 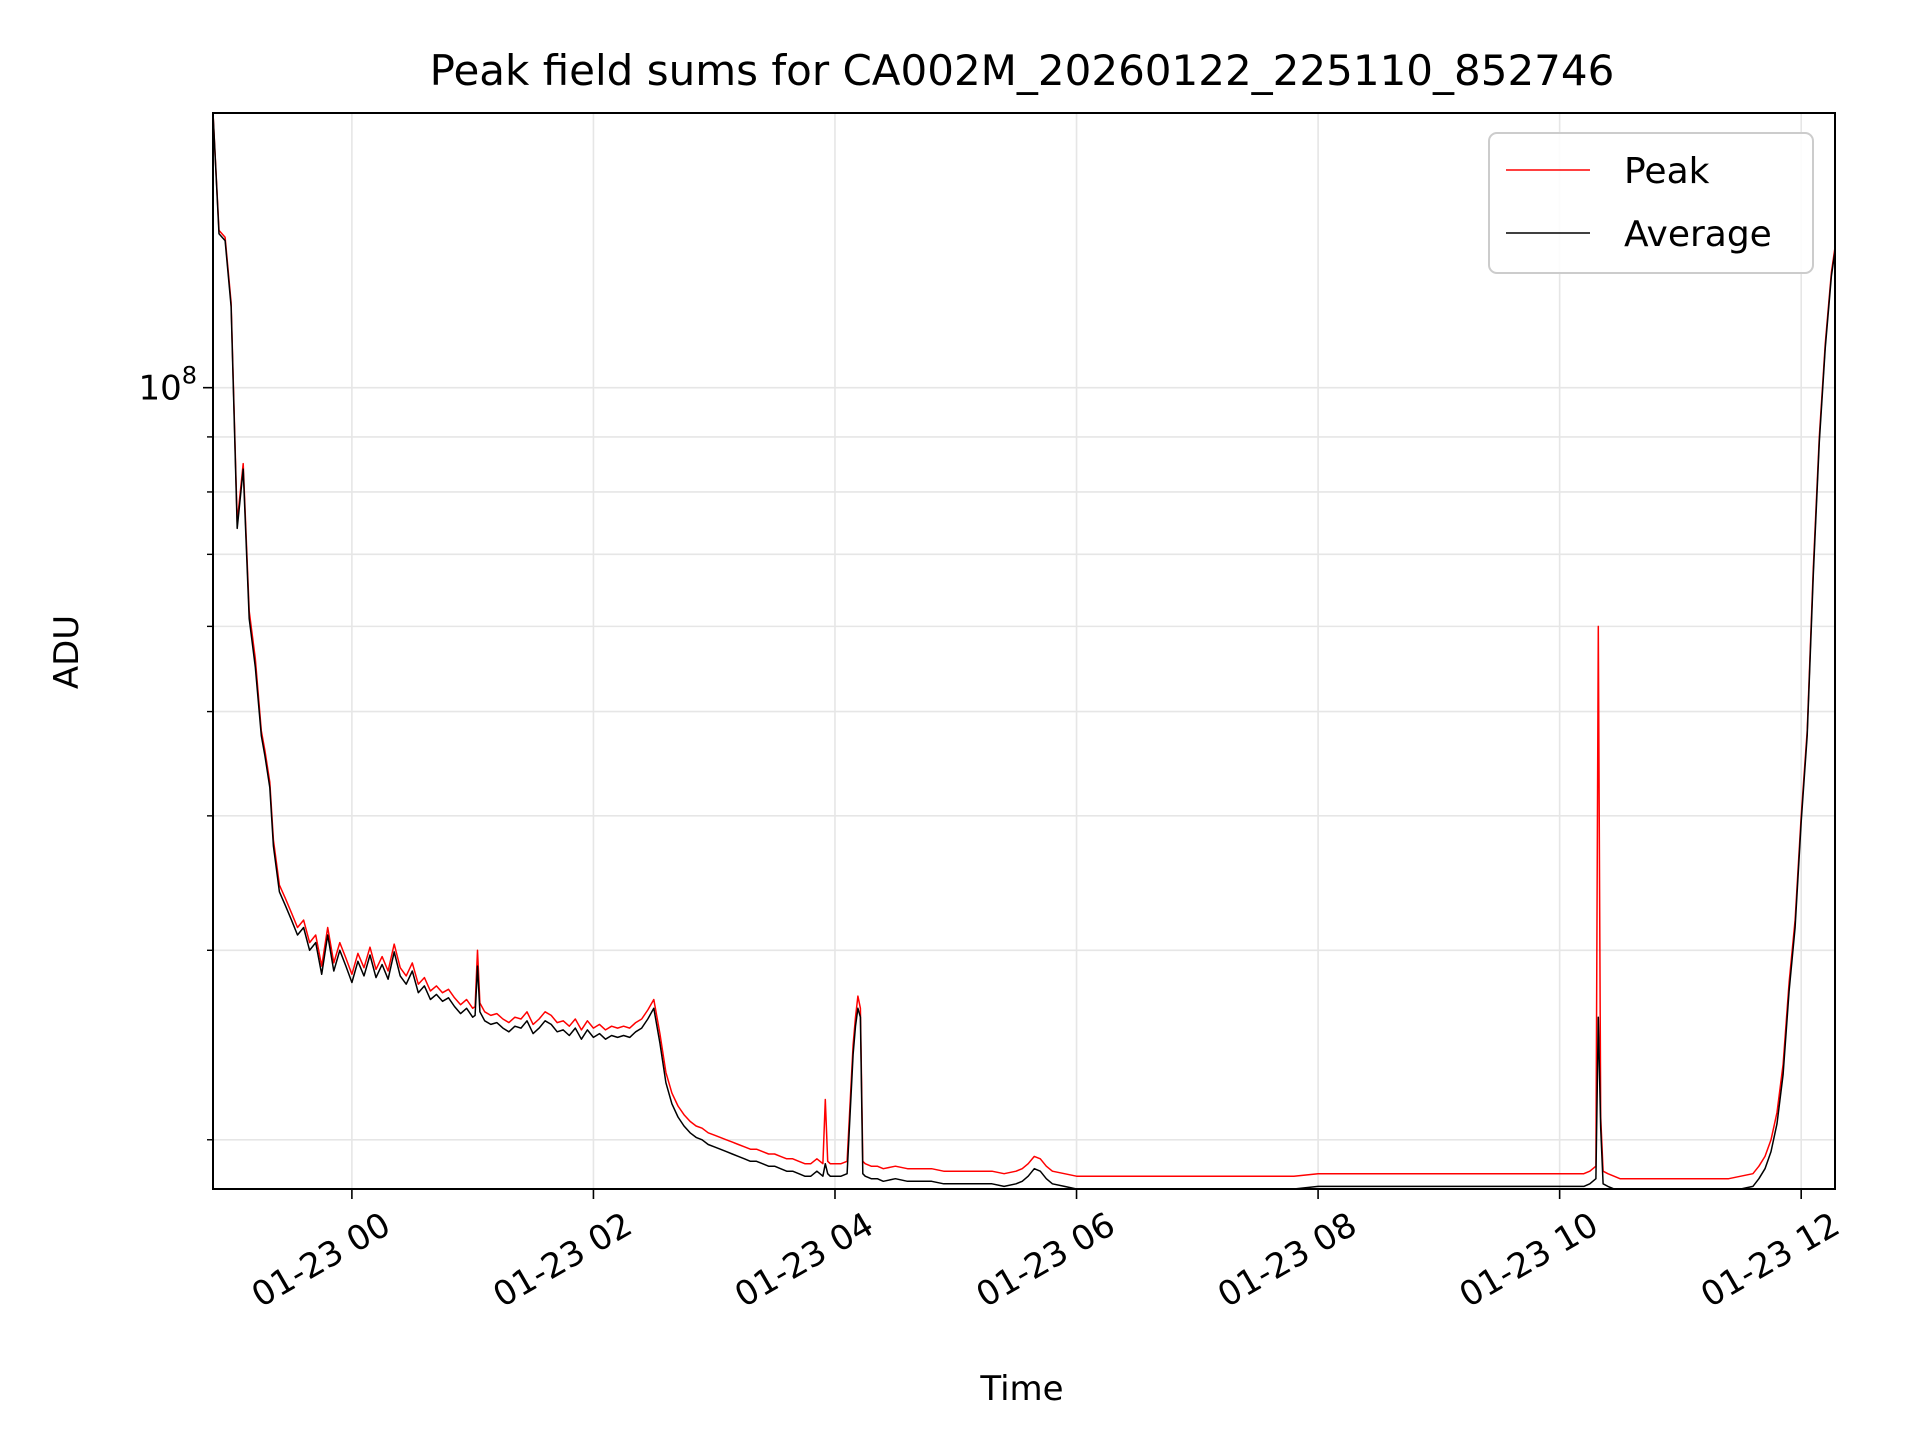 I want to click on x-axis-label: Time, so click(x=1021, y=1389).